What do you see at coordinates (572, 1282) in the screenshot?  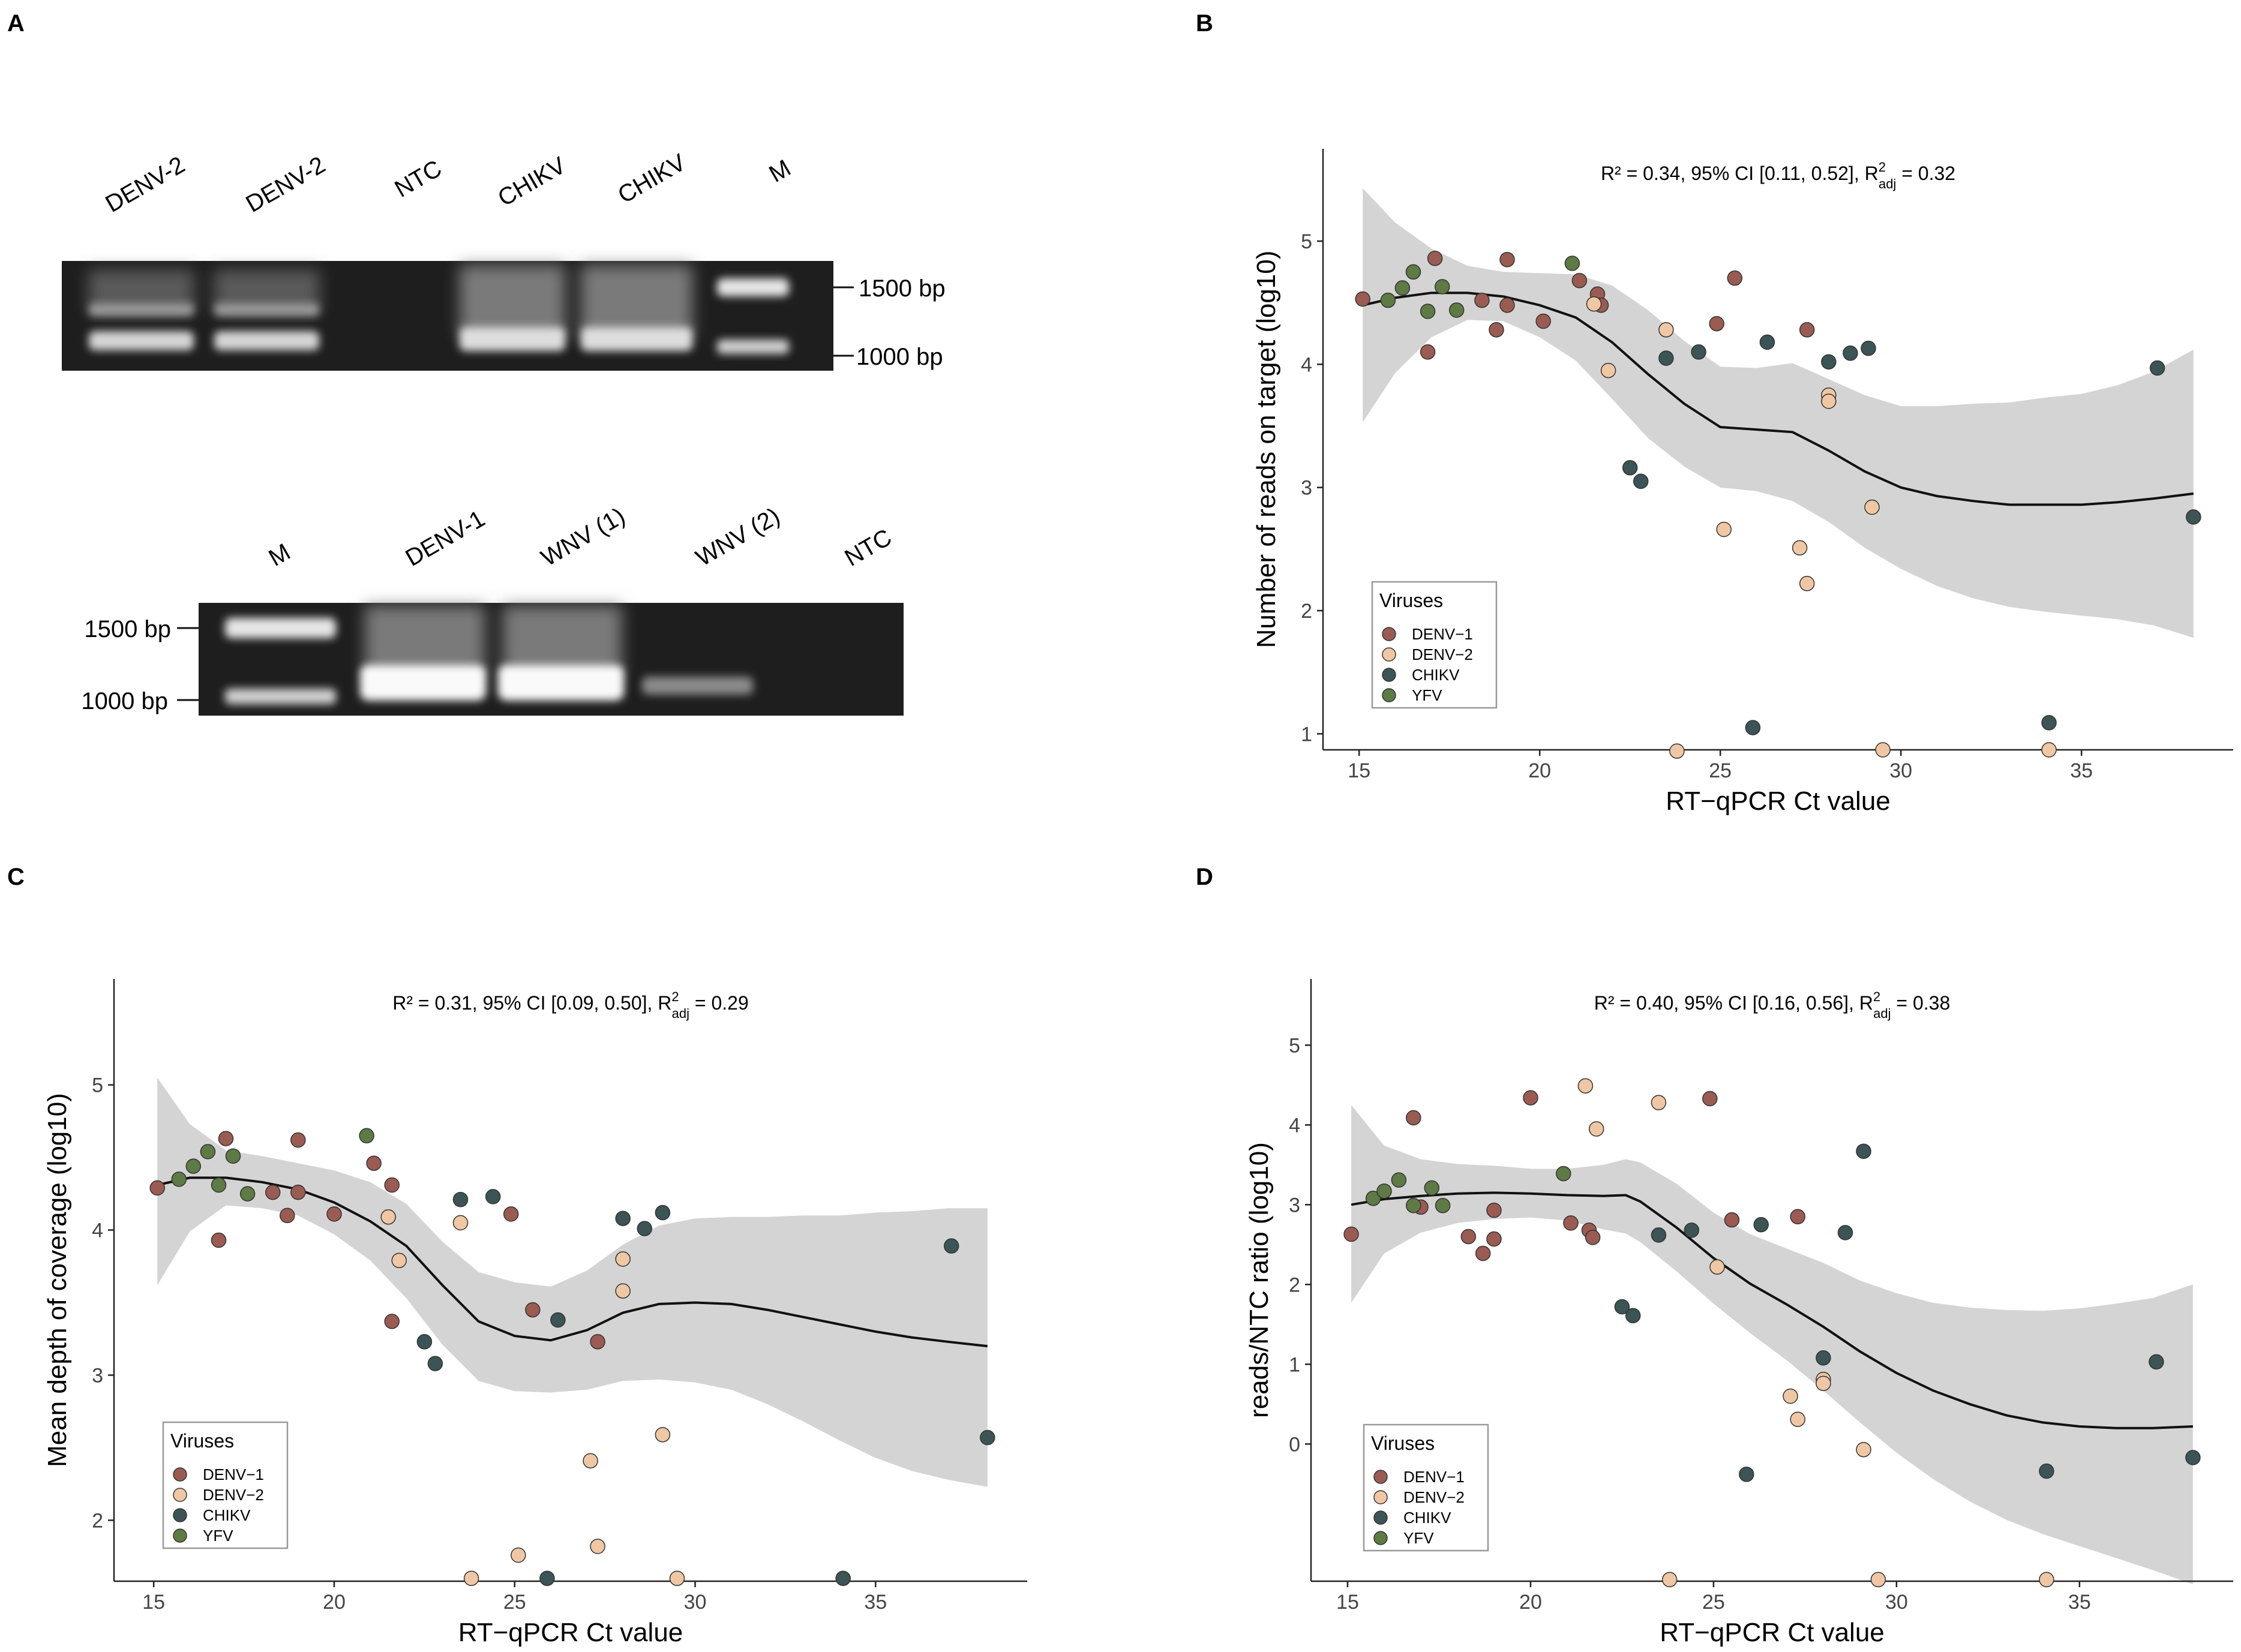 I see `confidence-ribbon` at bounding box center [572, 1282].